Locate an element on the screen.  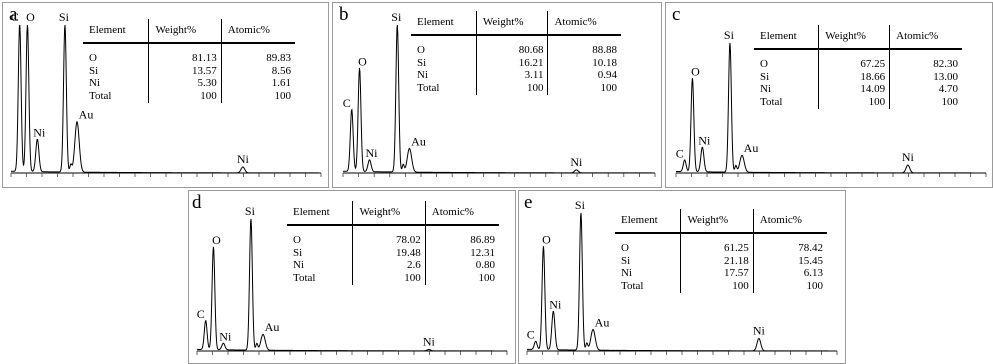
table-row: Ni 3.11 0.94 is located at coordinates (516, 75).